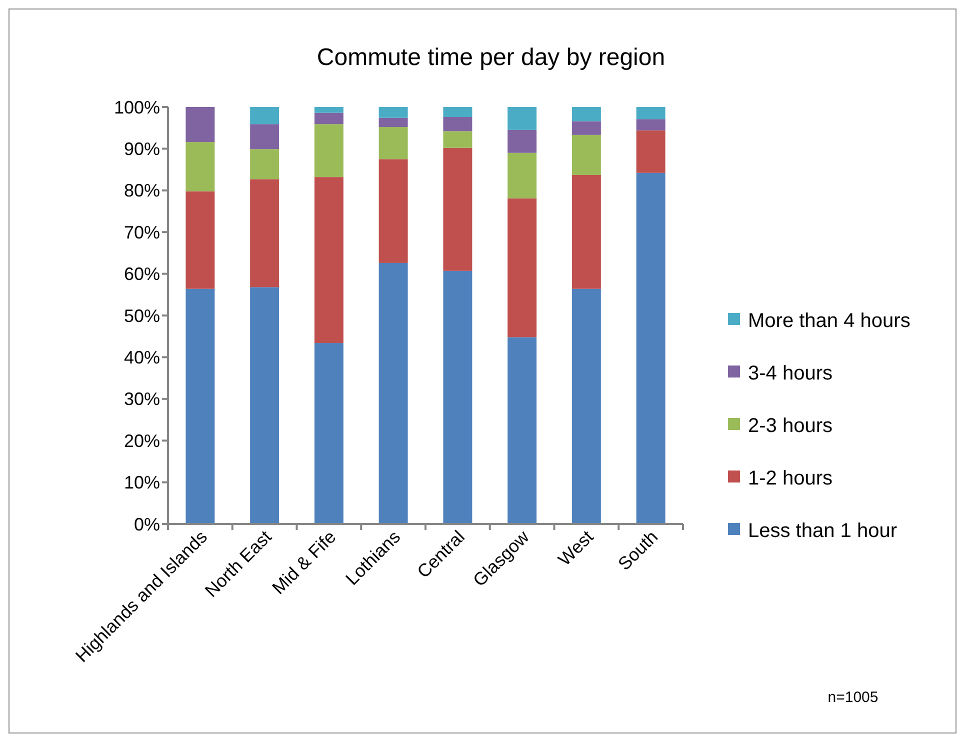  I want to click on y-tick-label: 60%, so click(142, 274).